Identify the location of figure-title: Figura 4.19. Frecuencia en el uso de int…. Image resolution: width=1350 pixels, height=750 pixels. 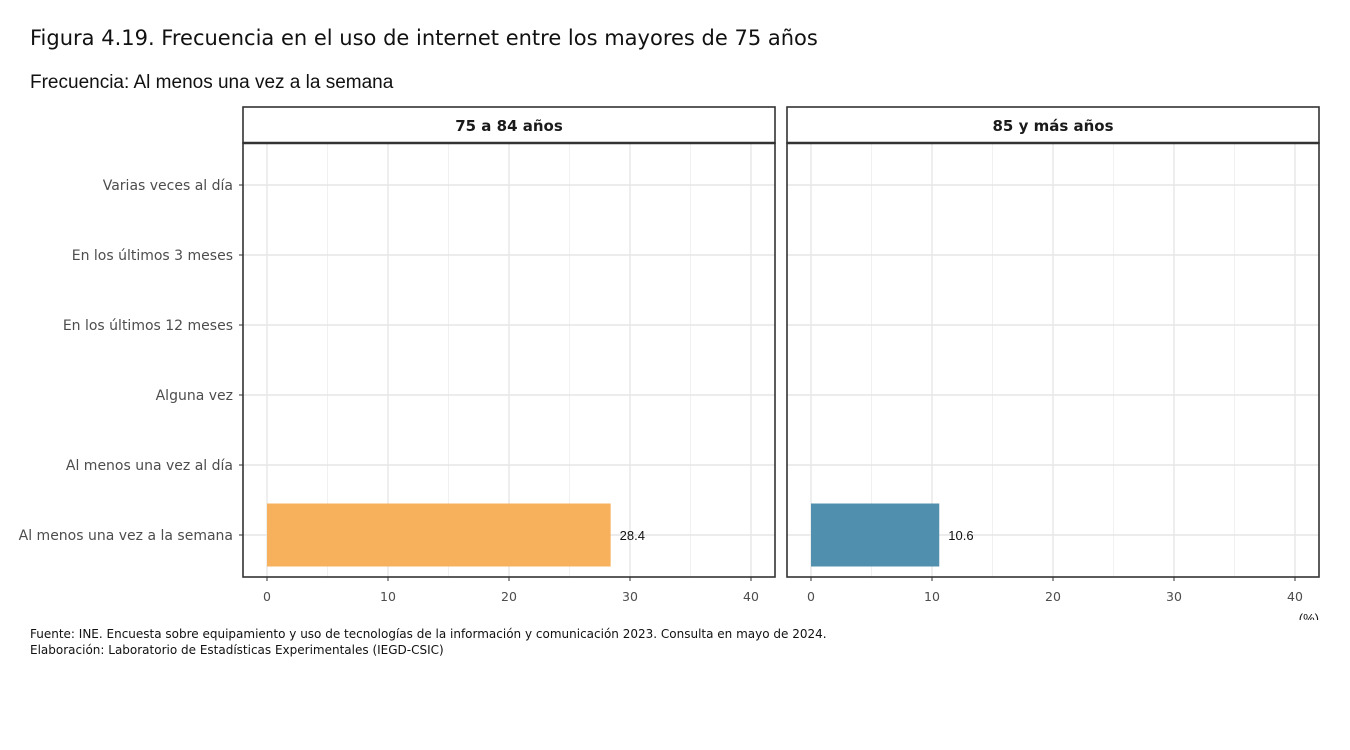
(424, 38).